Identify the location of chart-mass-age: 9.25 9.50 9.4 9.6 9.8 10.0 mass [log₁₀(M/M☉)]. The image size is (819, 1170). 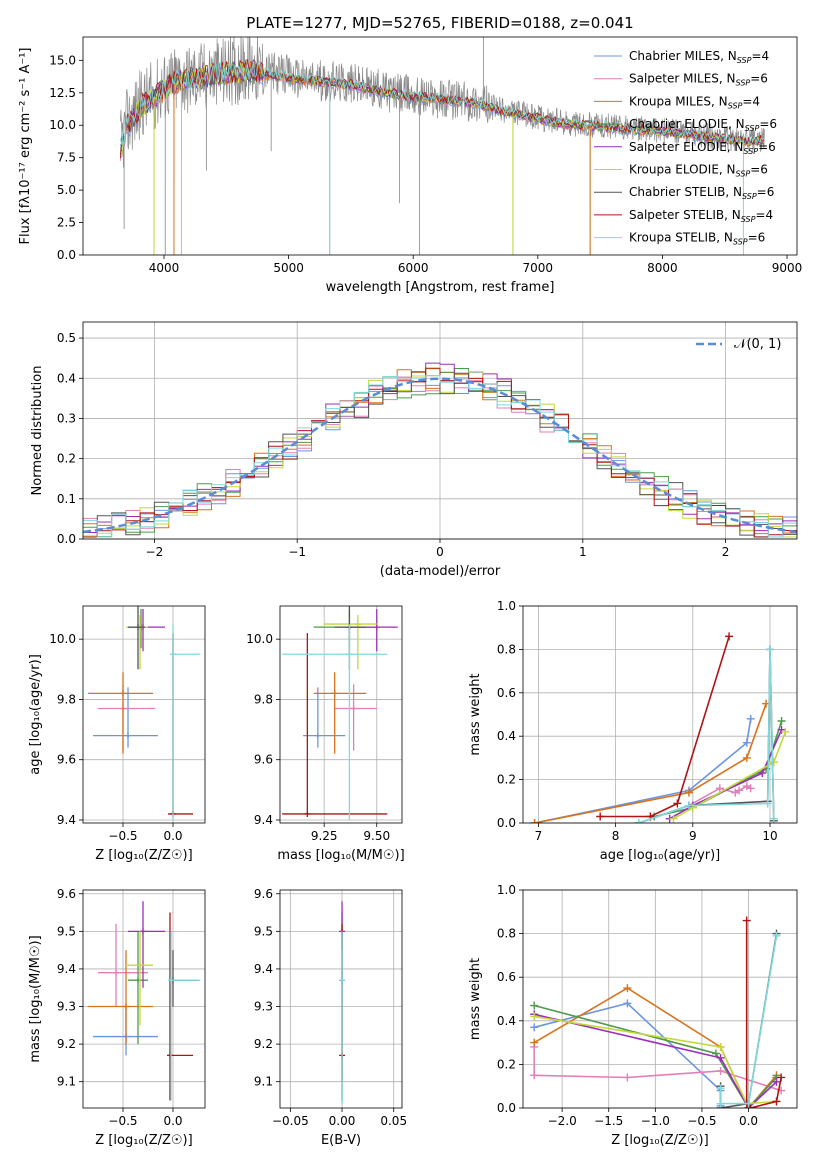
(325, 734).